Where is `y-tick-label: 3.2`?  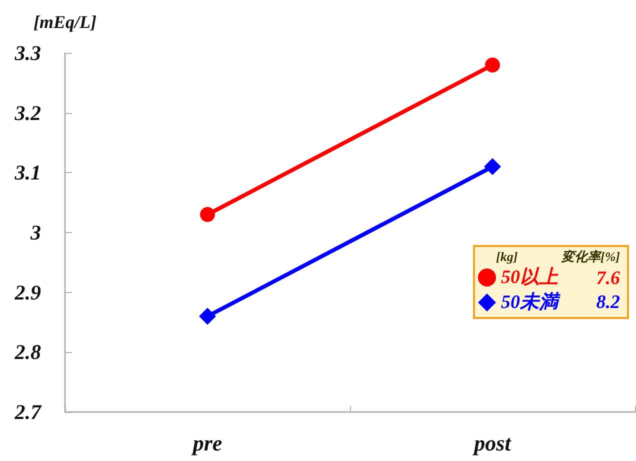 y-tick-label: 3.2 is located at coordinates (28, 112).